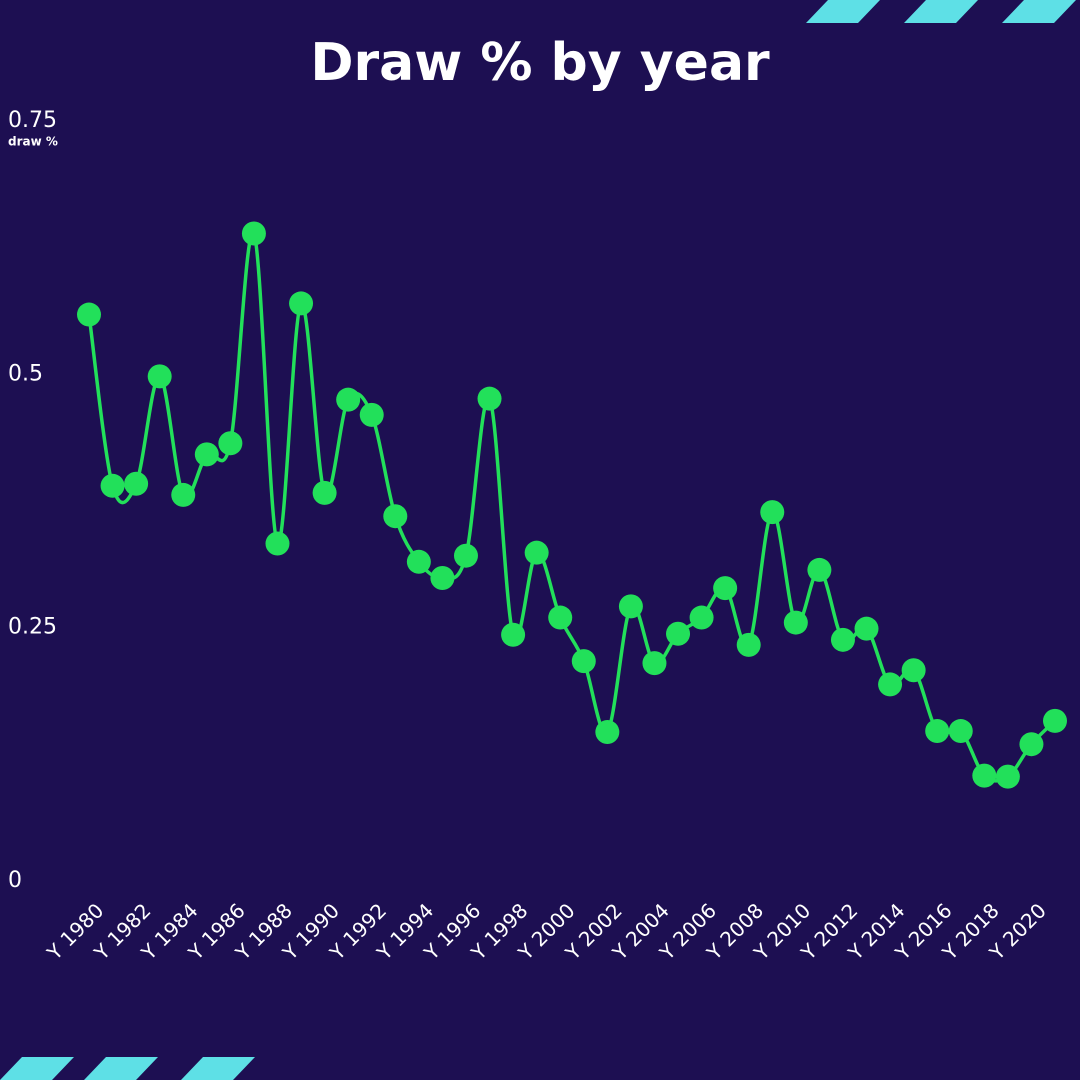 The height and width of the screenshot is (1080, 1080). Describe the element at coordinates (33, 142) in the screenshot. I see `y-axis-label: draw %` at that location.